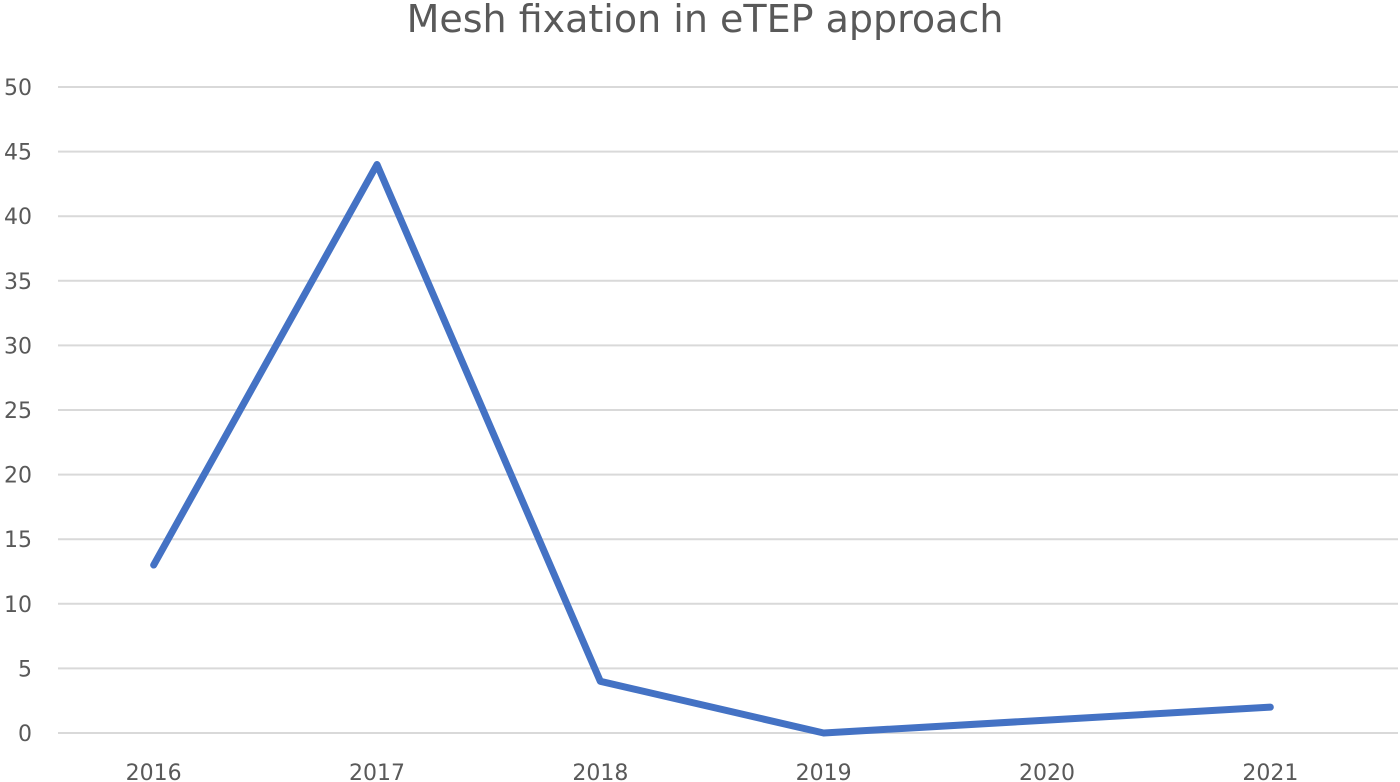 The width and height of the screenshot is (1400, 782). What do you see at coordinates (25, 734) in the screenshot?
I see `y-tick-label: 0` at bounding box center [25, 734].